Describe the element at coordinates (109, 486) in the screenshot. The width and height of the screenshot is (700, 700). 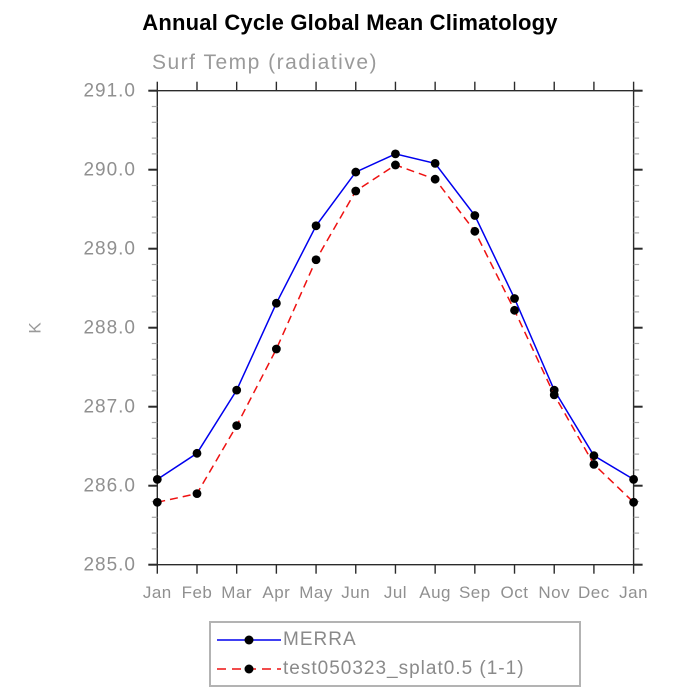
I see `y-tick-label: 286.0` at that location.